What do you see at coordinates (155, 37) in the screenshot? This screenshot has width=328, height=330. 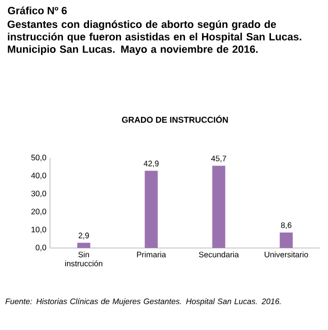 I see `chart-subtitle: Gestantes con diagnóstico de aborto según grado de instrucción que fueron asistidas en el Hospital San Lucas. Municipio San Lucas. Mayo a noviembre de 2016.` at bounding box center [155, 37].